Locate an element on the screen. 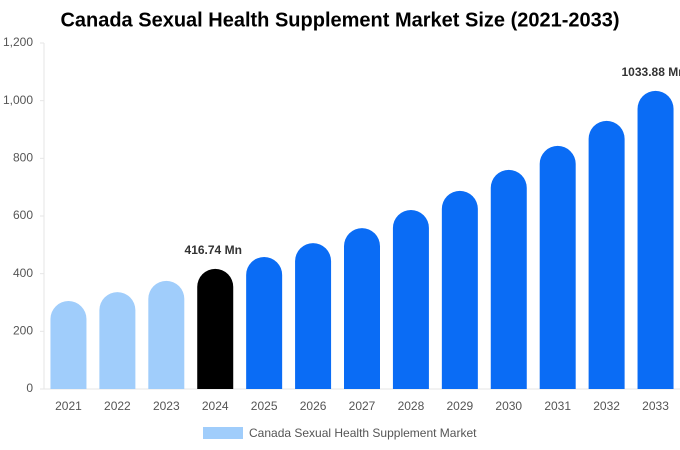  legend-label: Canada Sexual Health Supplement Market is located at coordinates (363, 433).